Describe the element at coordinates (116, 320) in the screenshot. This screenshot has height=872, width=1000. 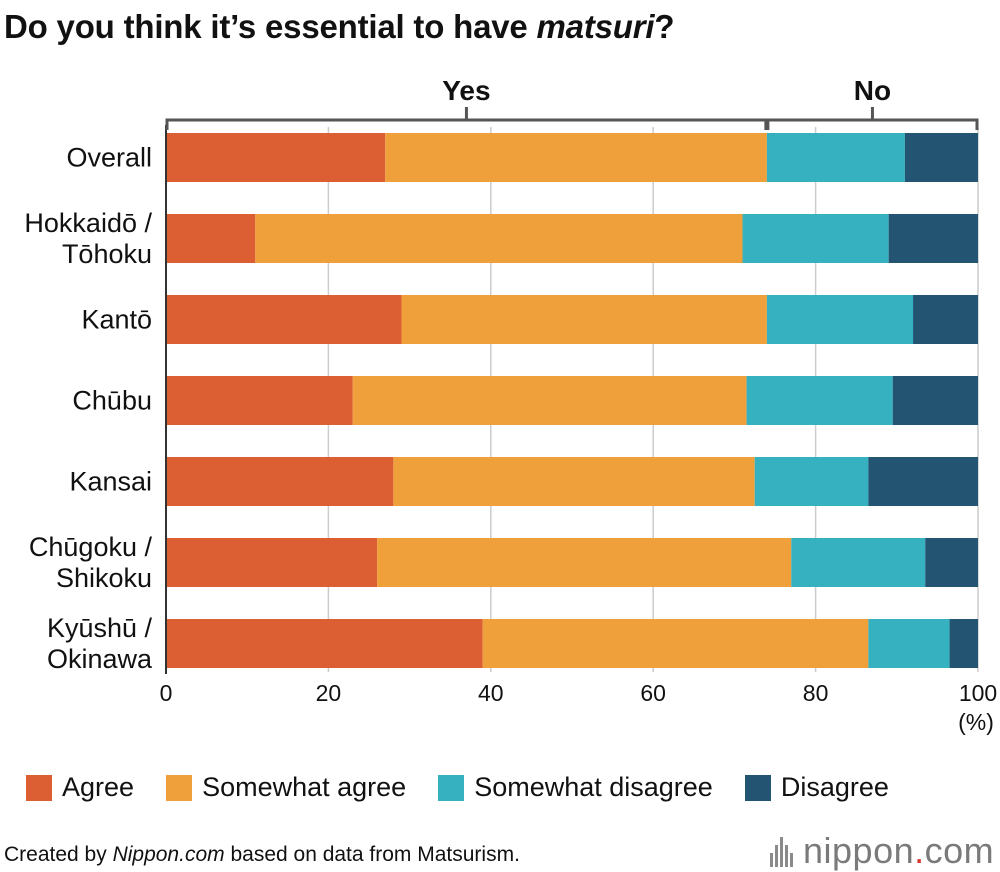
I see `category-label-2-0: Kantō` at that location.